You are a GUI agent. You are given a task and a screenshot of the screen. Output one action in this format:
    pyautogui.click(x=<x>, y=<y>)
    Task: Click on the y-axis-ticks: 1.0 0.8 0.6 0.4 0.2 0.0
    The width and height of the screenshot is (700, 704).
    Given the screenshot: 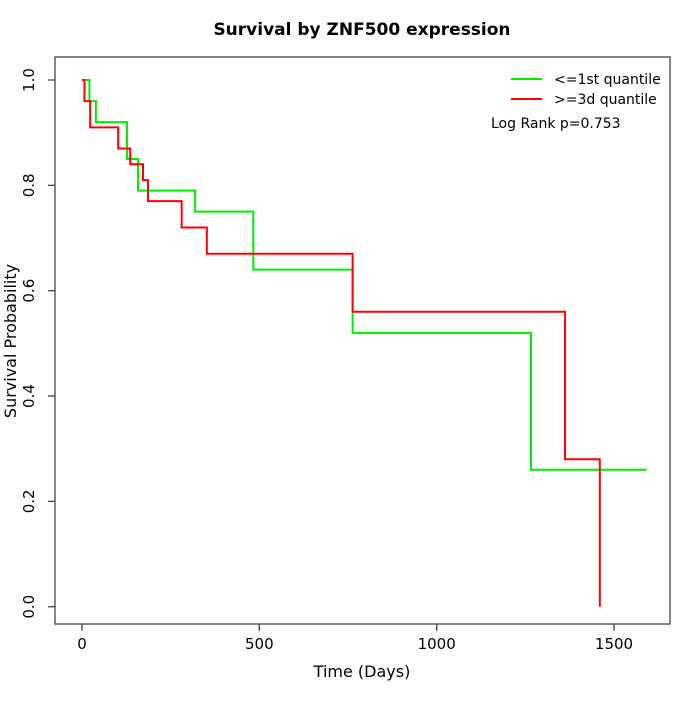 What is the action you would take?
    pyautogui.click(x=37, y=343)
    